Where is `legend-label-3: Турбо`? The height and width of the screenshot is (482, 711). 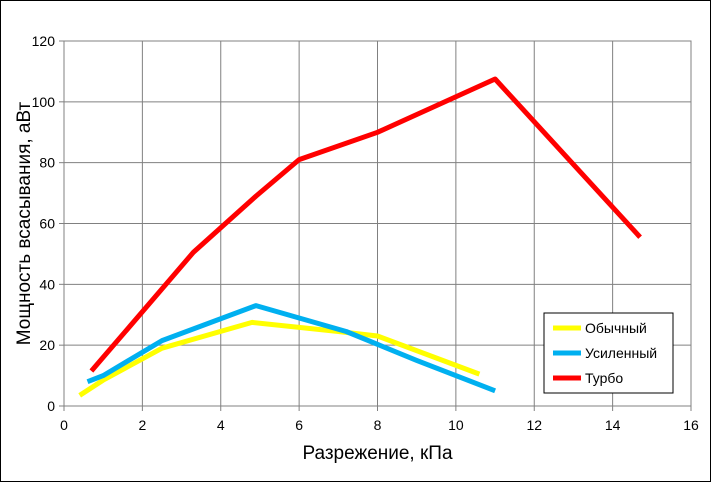 legend-label-3: Турбо is located at coordinates (604, 378).